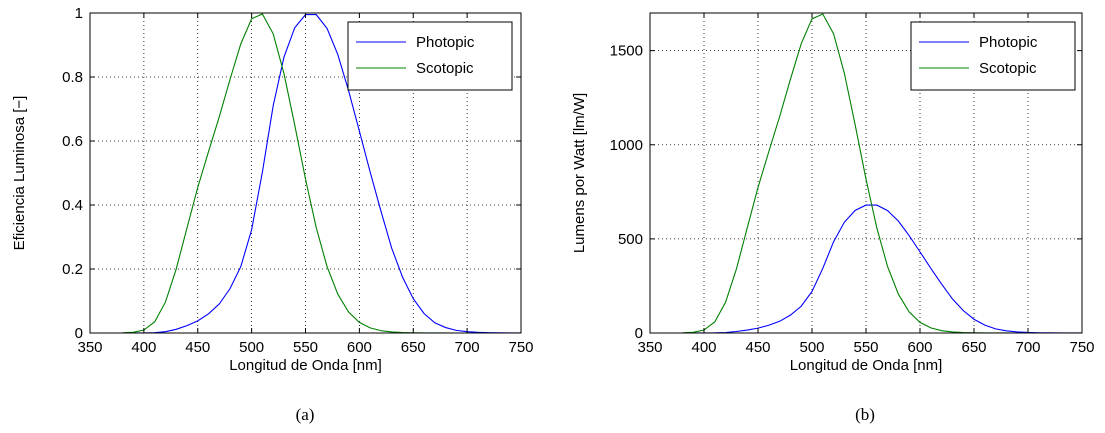  I want to click on y-tick-label: 1000, so click(626, 145).